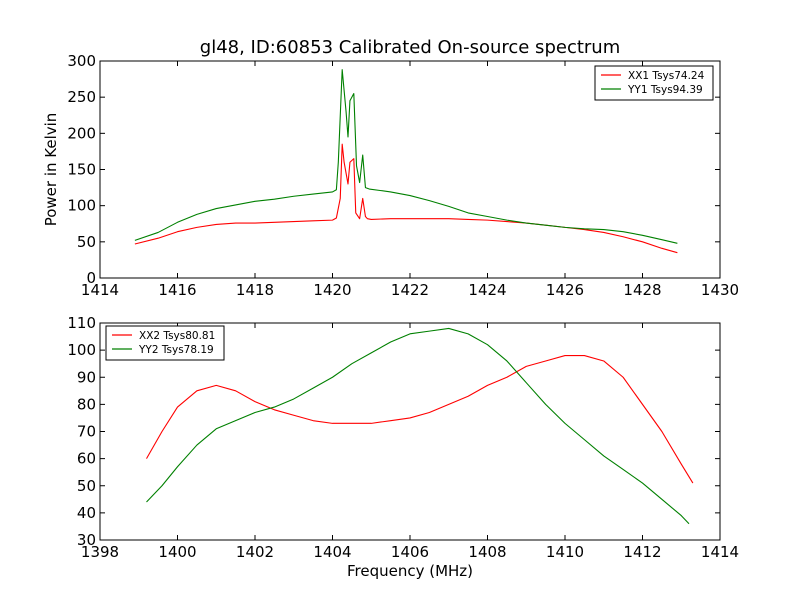 The height and width of the screenshot is (600, 800). I want to click on top-x-tick-label-2: 1418, so click(255, 290).